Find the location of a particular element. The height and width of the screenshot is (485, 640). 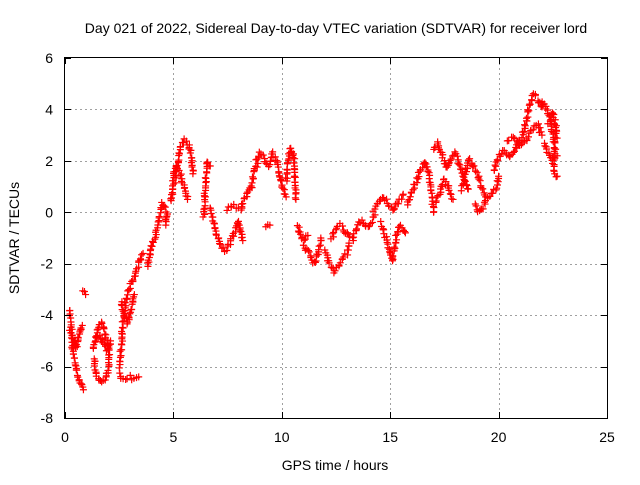

y-tick-label: -6 is located at coordinates (47, 367).